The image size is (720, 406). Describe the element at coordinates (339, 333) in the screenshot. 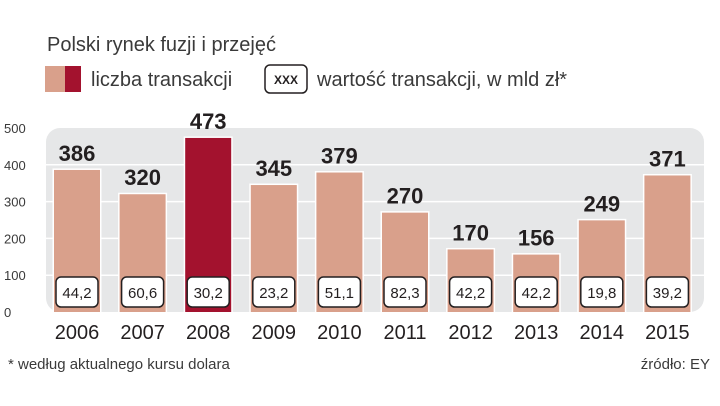

I see `x-tick-label: 2010` at that location.